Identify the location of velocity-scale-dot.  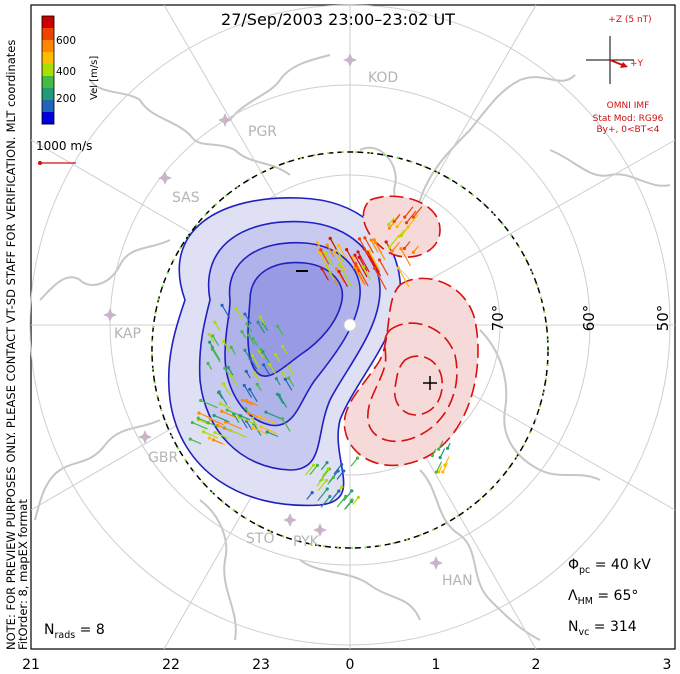
(40, 163).